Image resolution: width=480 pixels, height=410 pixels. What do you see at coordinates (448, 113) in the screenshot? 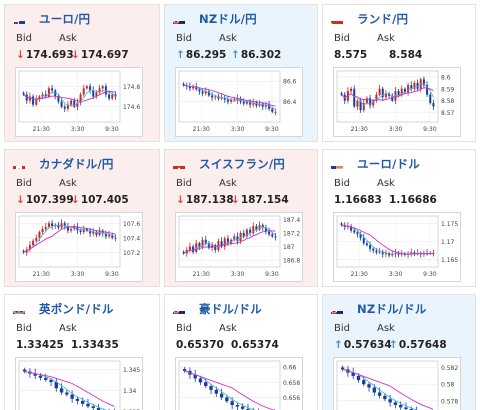
I see `y-tick-label: 8.57` at bounding box center [448, 113].